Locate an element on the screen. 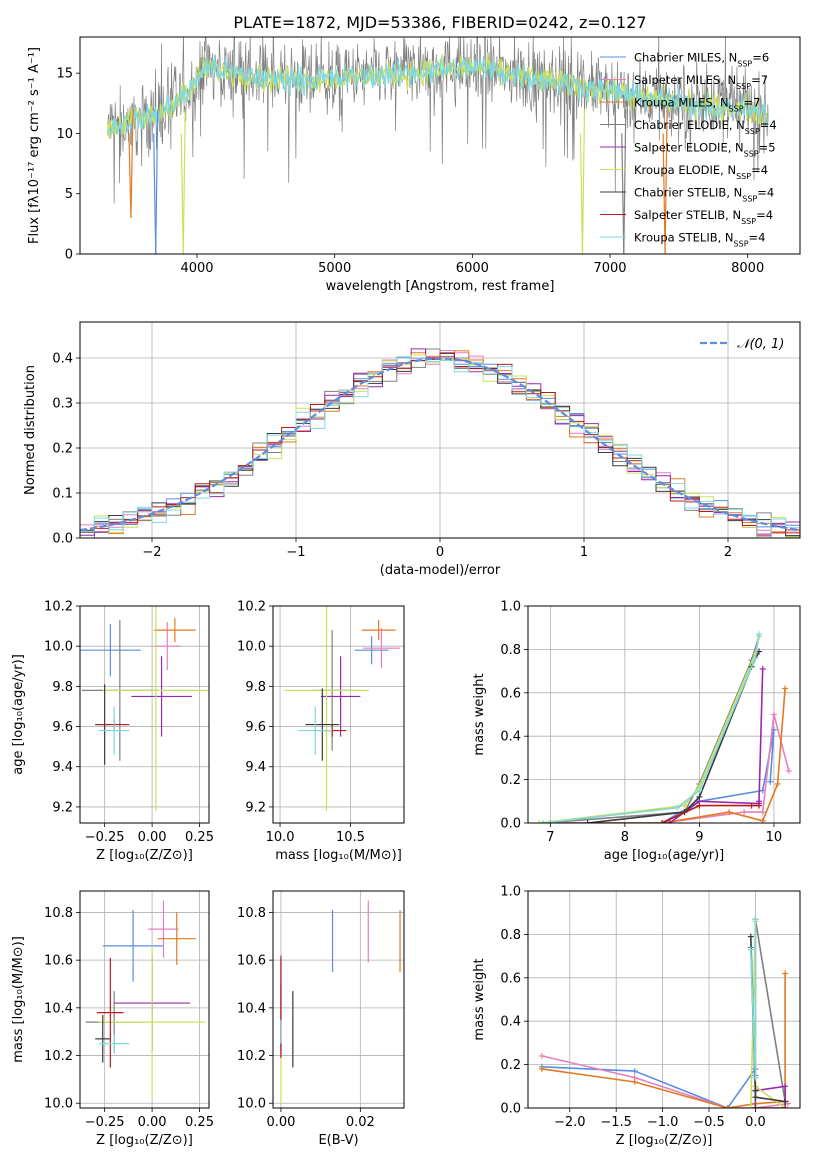 Image resolution: width=819 pixels, height=1174 pixels. x-tick-label: 0.00 is located at coordinates (152, 837).